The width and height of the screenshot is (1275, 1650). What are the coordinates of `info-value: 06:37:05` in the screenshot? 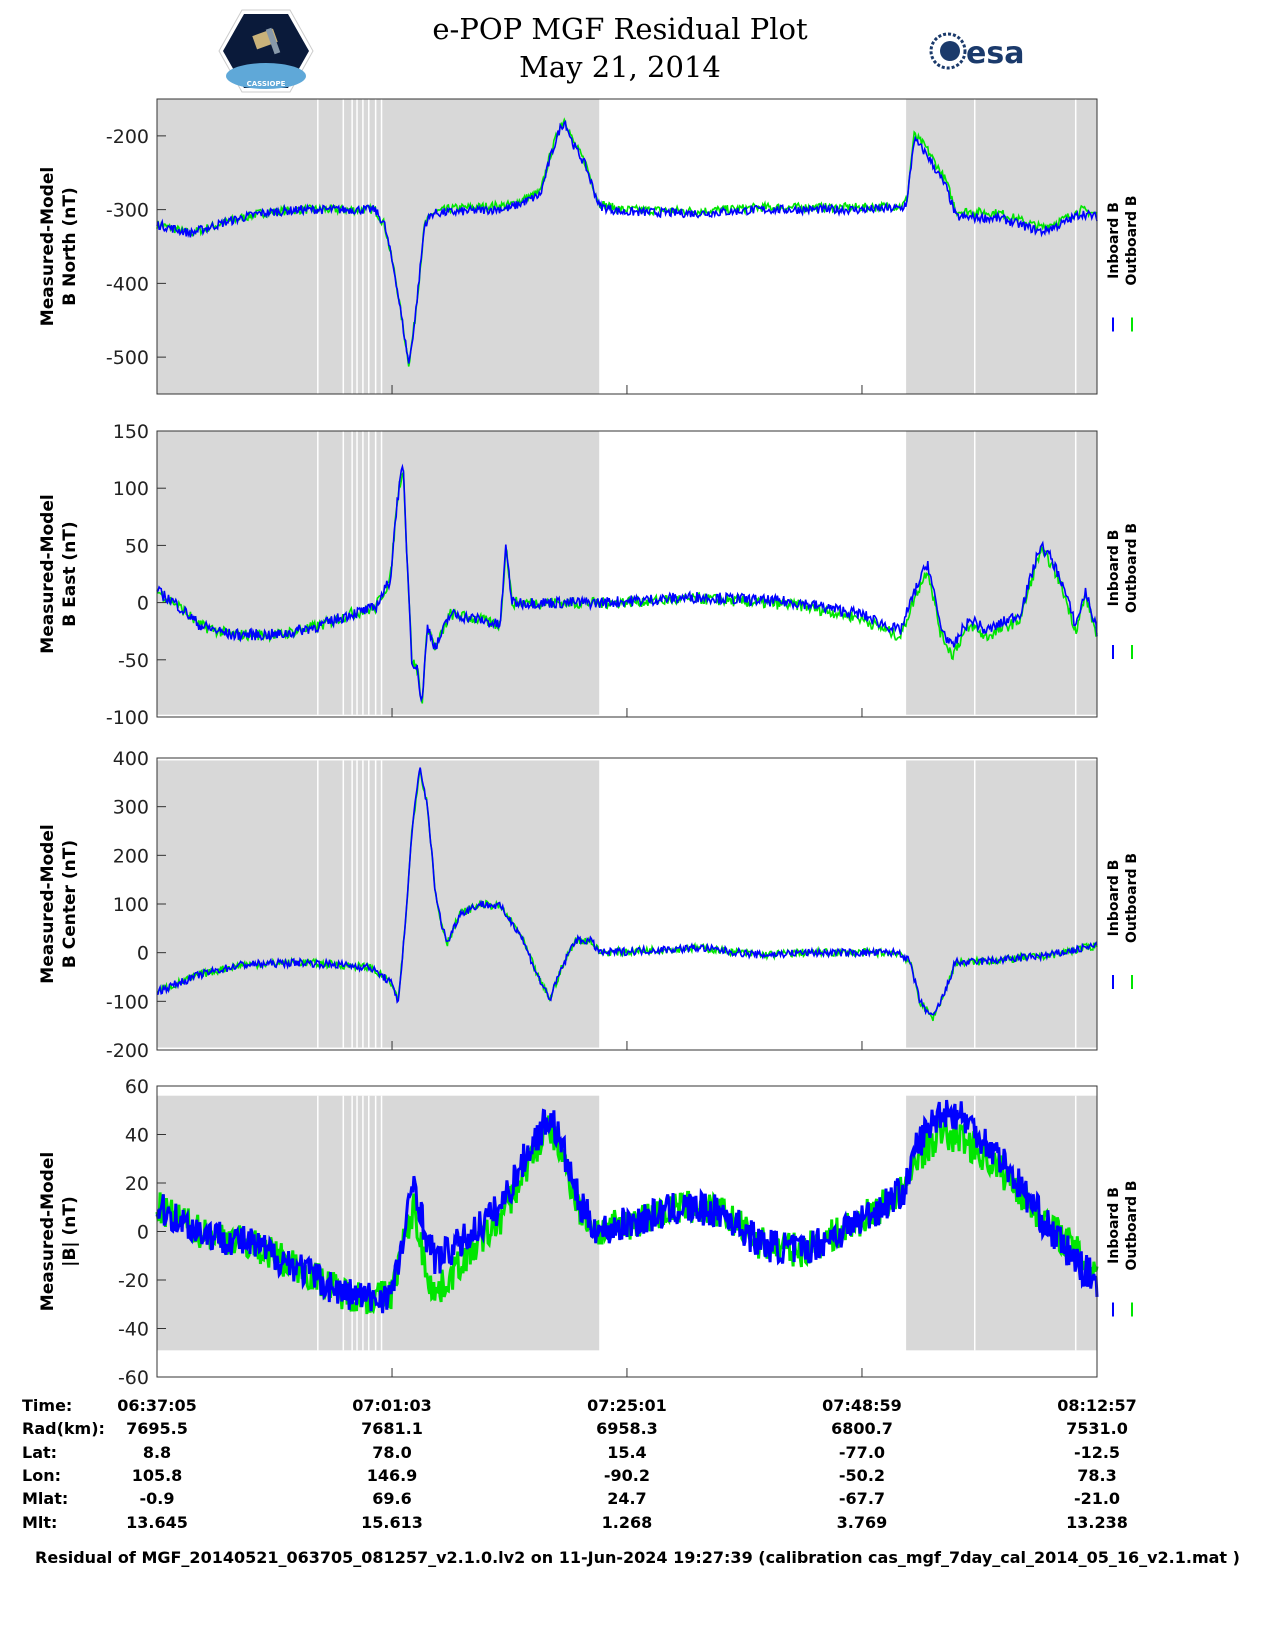 It's located at (157, 1405).